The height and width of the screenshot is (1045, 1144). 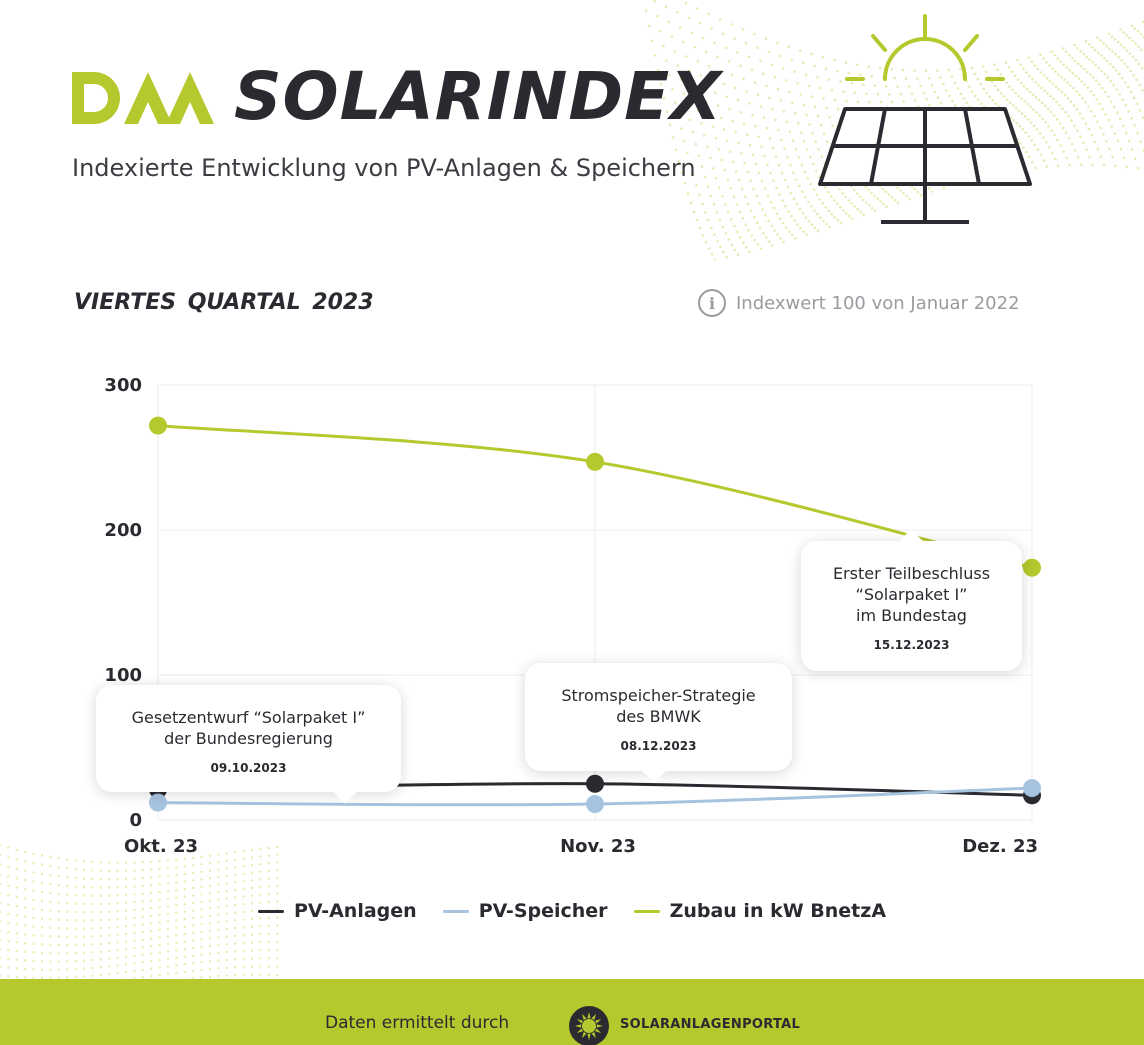 What do you see at coordinates (135, 820) in the screenshot?
I see `y-tick-label: 0` at bounding box center [135, 820].